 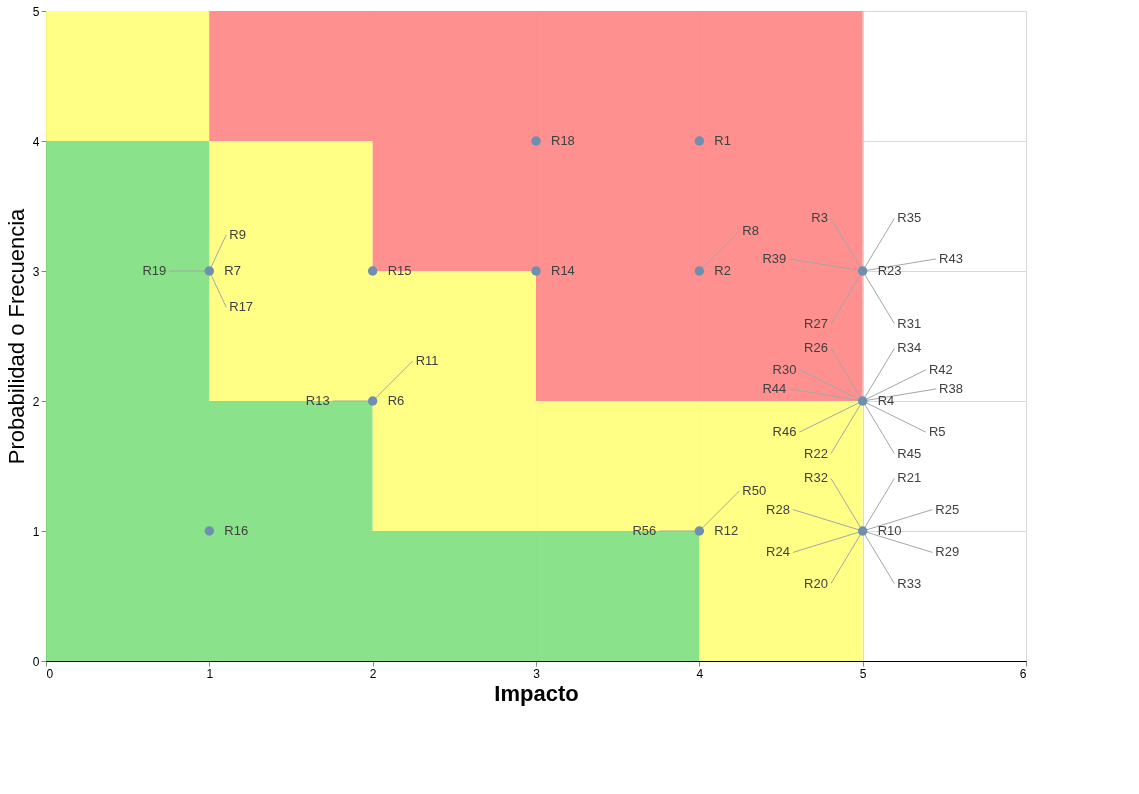 I want to click on annotation: R43, so click(x=951, y=258).